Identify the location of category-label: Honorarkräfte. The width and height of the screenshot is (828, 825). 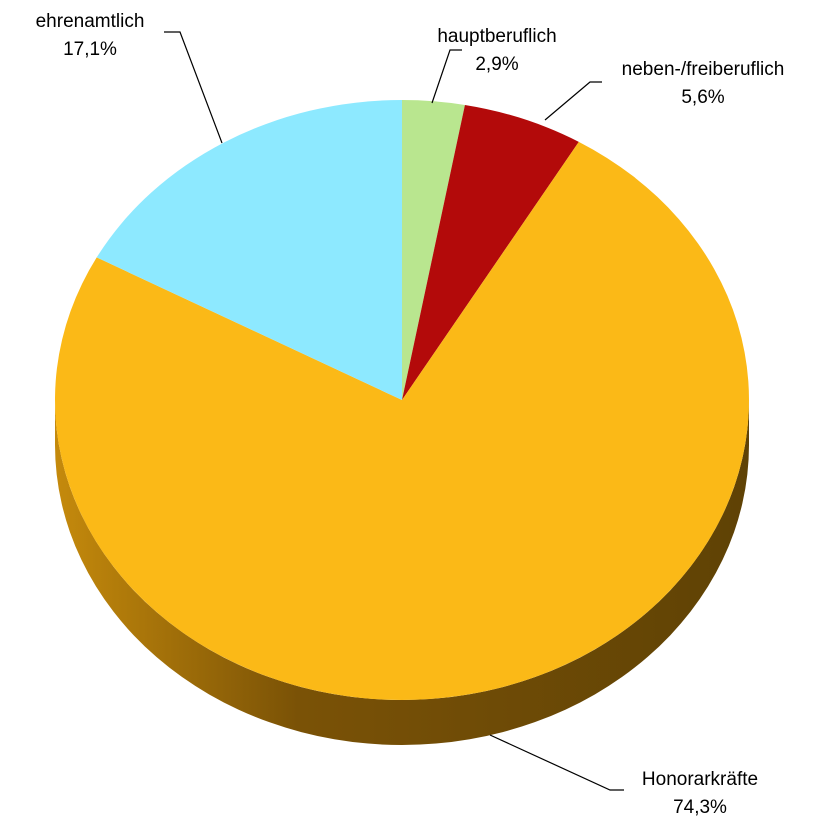
(700, 779).